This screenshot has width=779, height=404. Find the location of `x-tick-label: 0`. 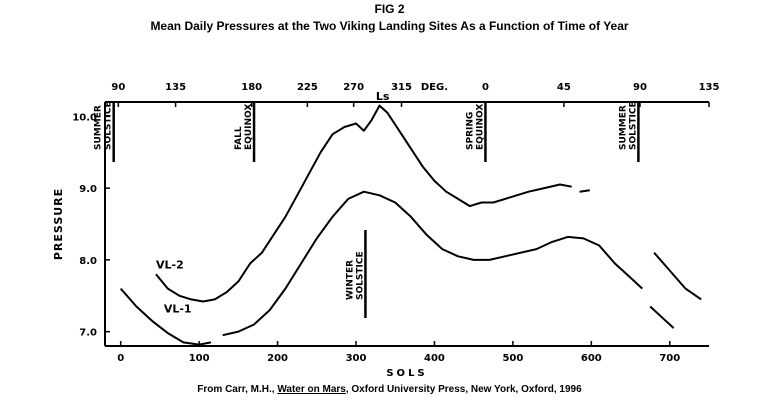

x-tick-label: 0 is located at coordinates (120, 358).